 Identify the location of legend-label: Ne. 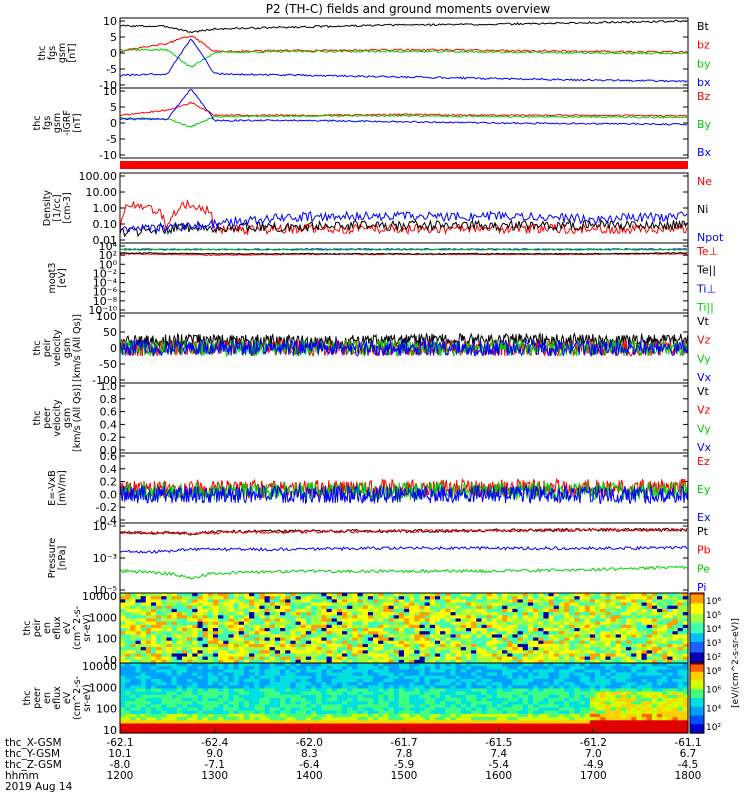
(704, 181).